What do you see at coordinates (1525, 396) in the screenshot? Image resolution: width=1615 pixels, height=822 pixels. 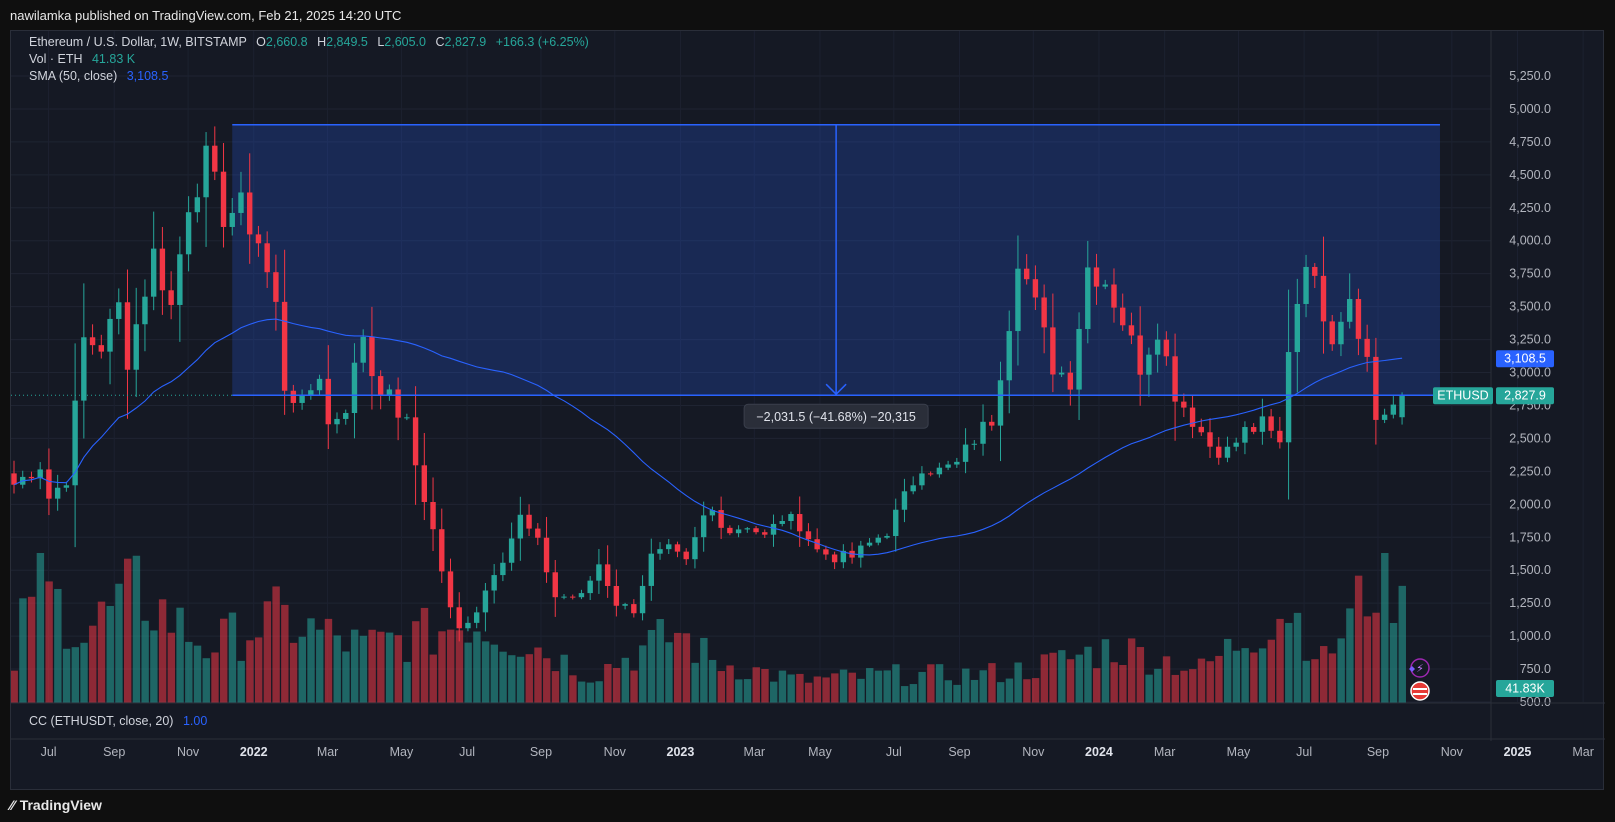 I see `price-badge: 2,827.9` at bounding box center [1525, 396].